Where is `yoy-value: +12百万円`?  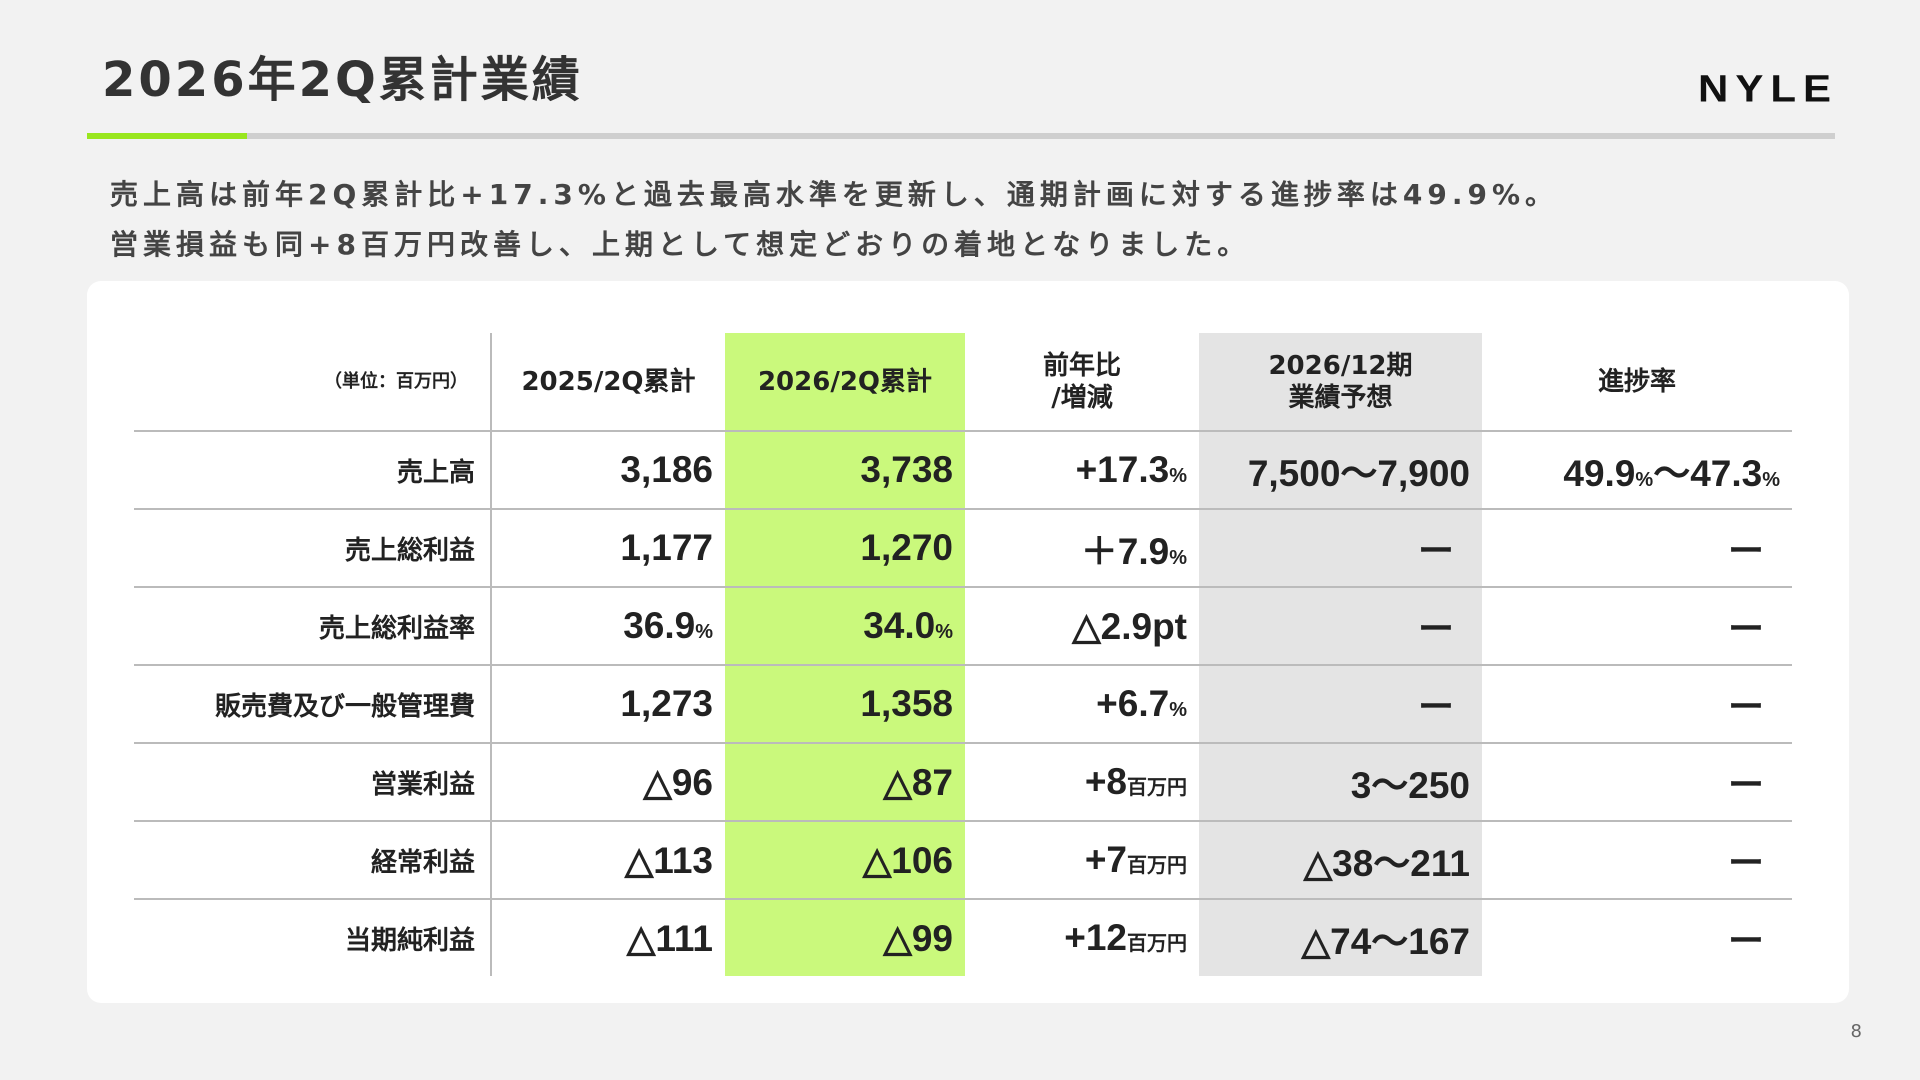
yoy-value: +12百万円 is located at coordinates (1082, 937).